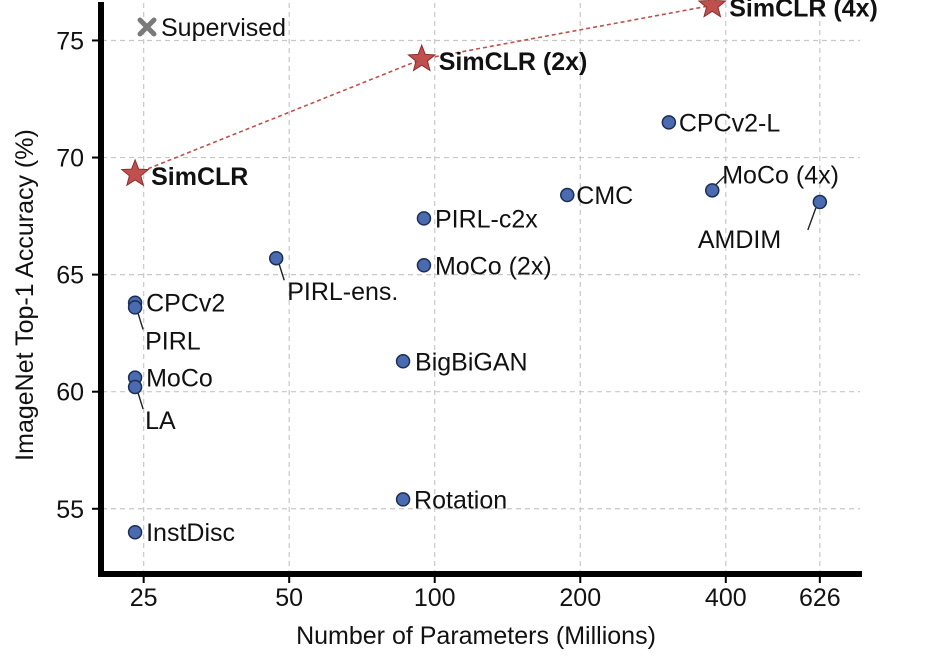  I want to click on method-point-label: CMC, so click(604, 196).